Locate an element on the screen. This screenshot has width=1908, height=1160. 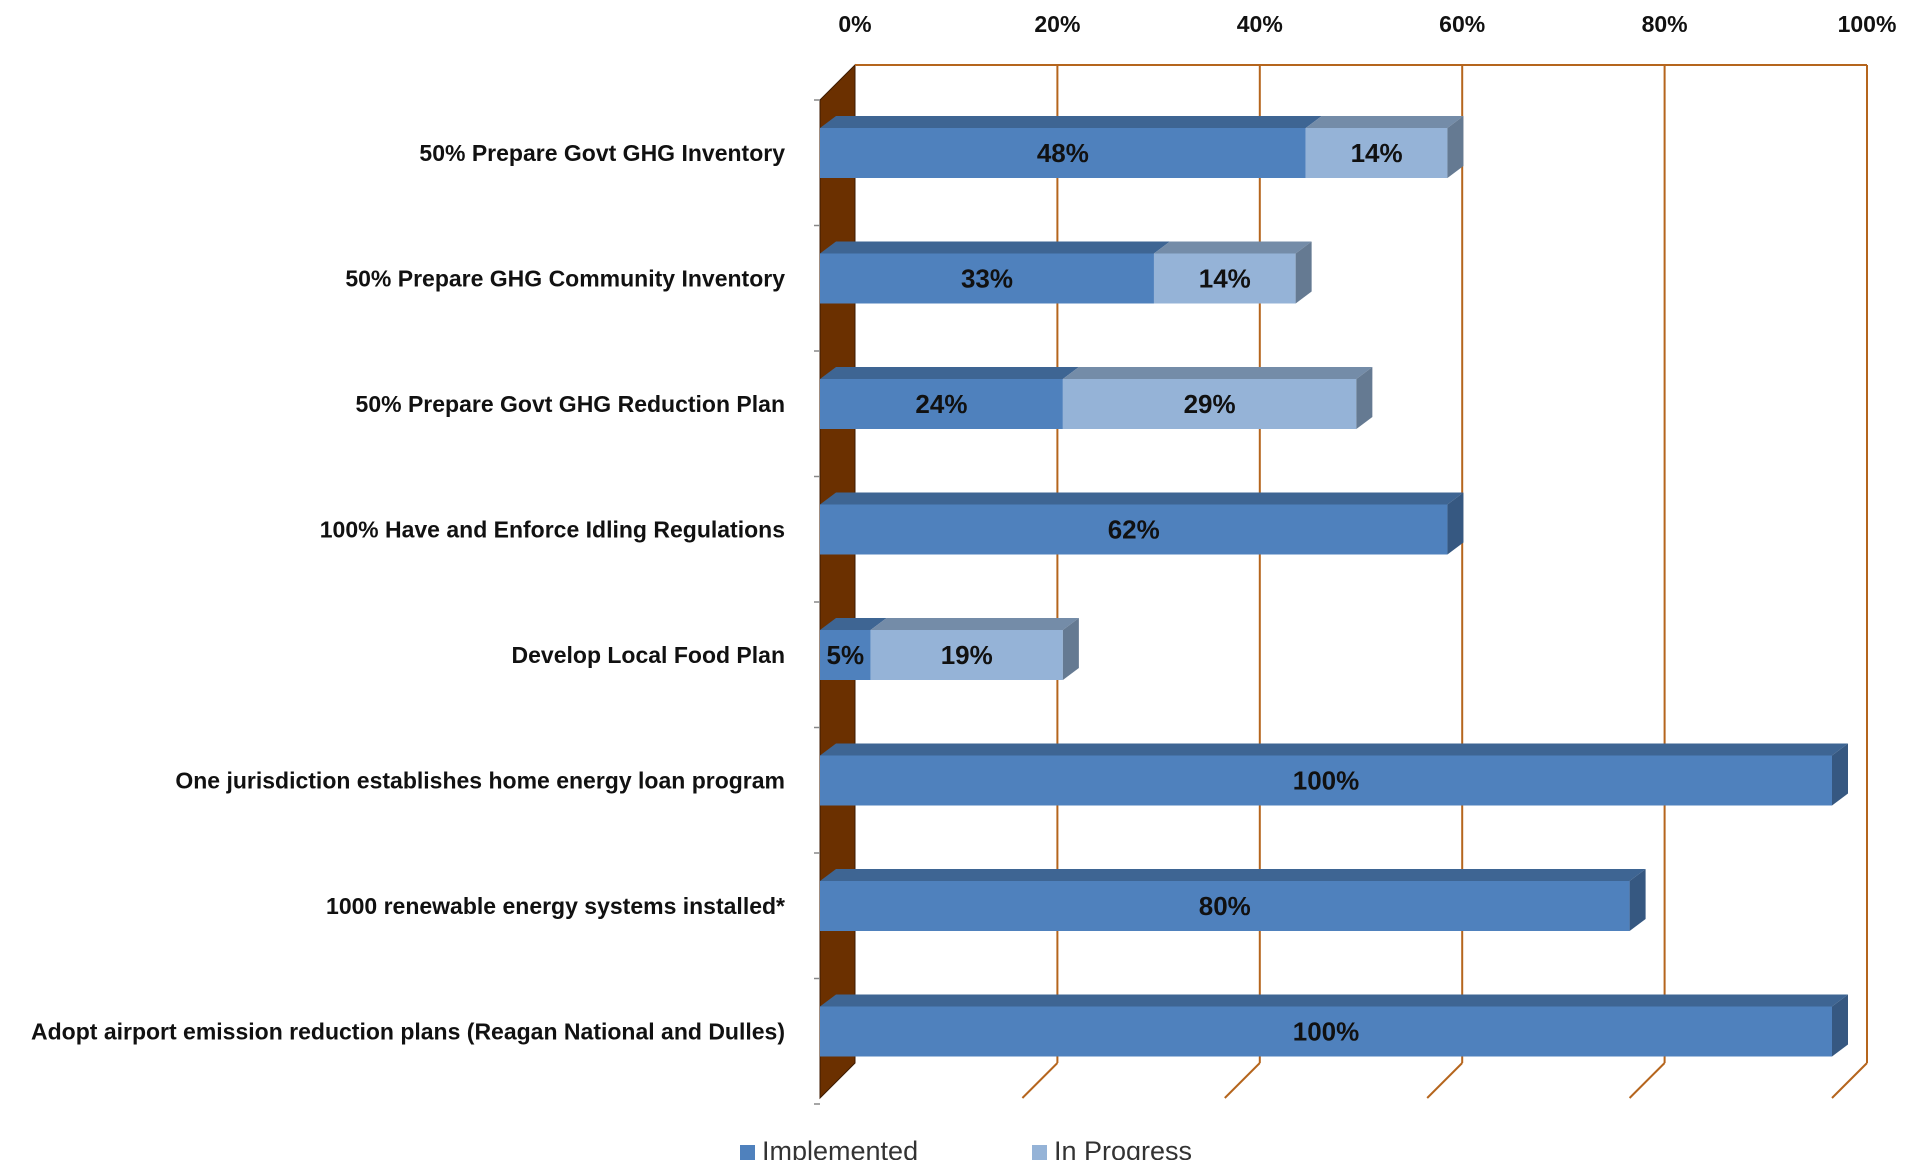
x-tick-label: 0% is located at coordinates (854, 24).